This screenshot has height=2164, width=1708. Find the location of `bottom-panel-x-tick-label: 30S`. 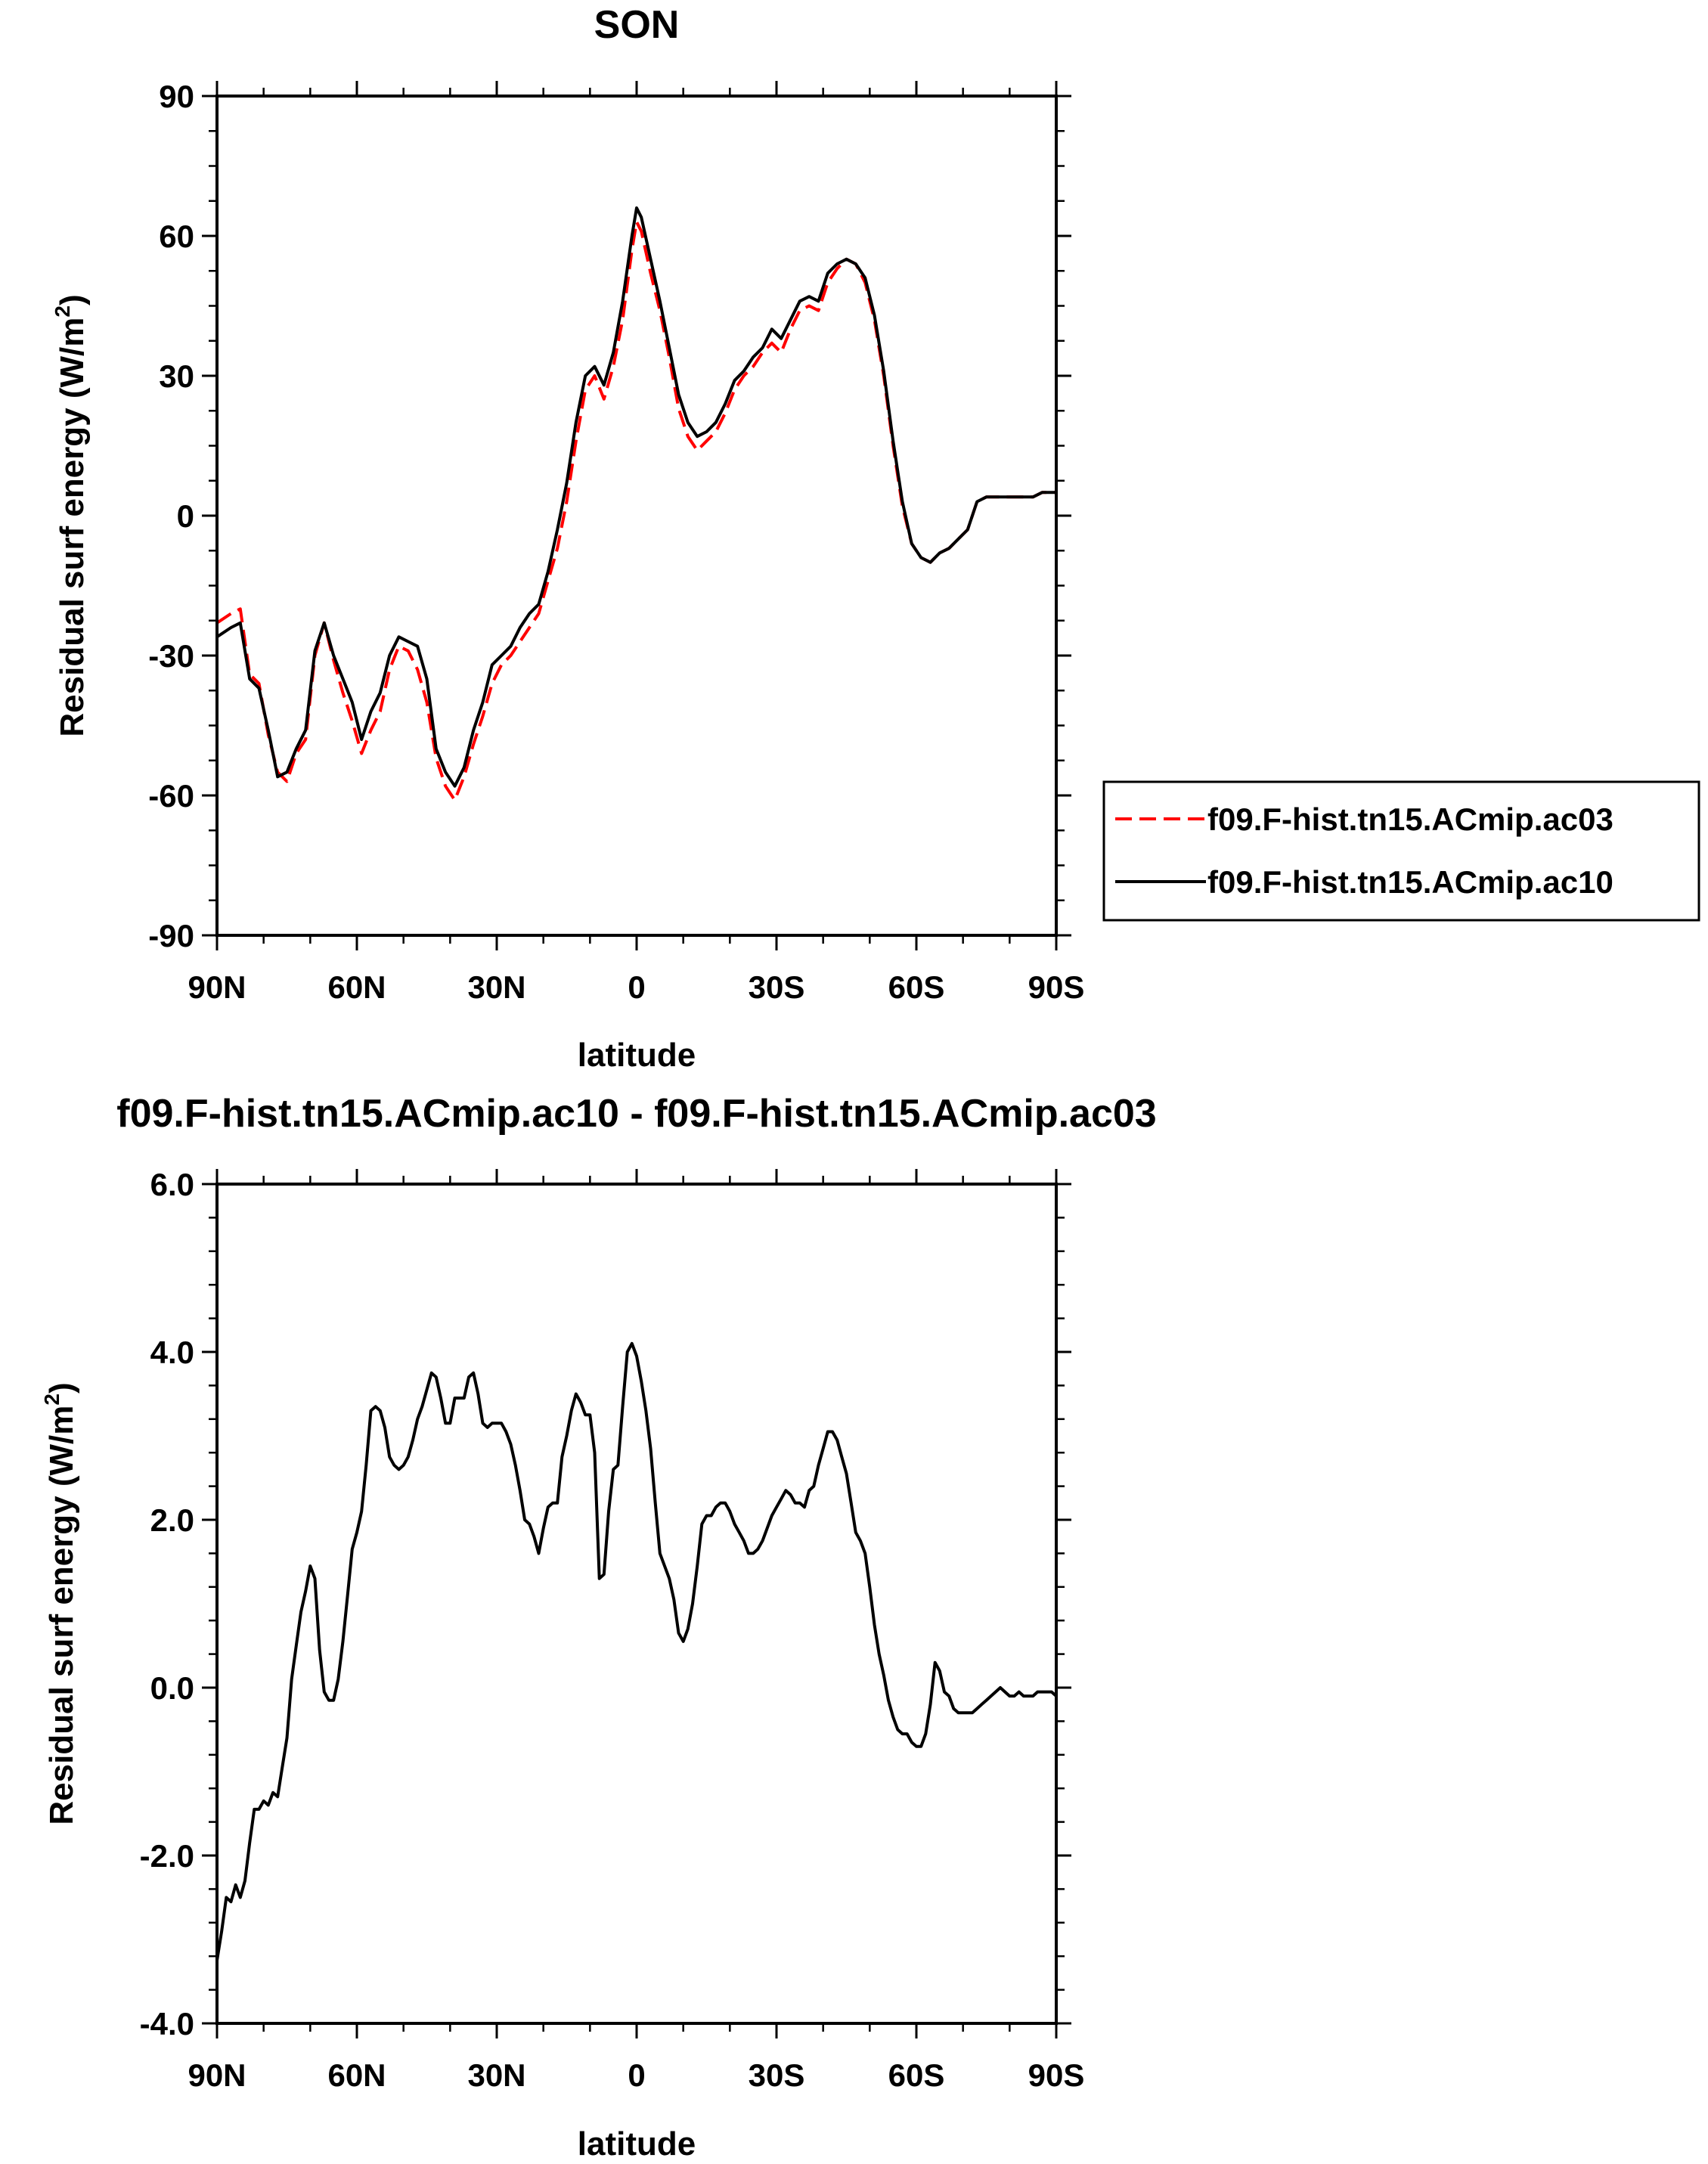

bottom-panel-x-tick-label: 30S is located at coordinates (777, 2075).